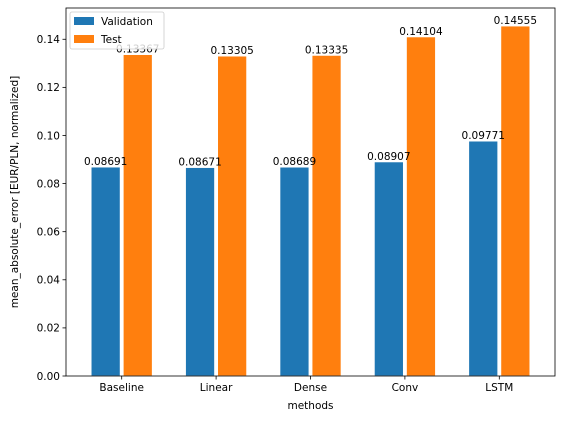 The width and height of the screenshot is (572, 431). I want to click on bar-validation-baseline, so click(105, 271).